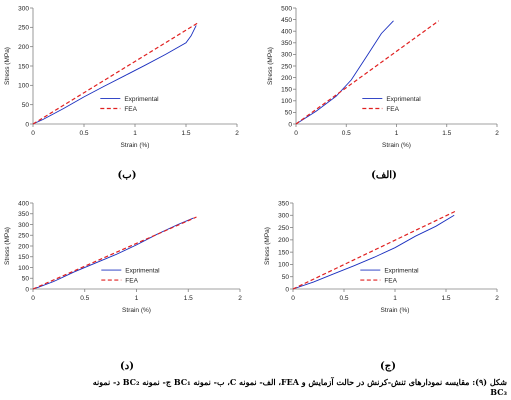  What do you see at coordinates (388, 366) in the screenshot?
I see `panel-label: (ج)` at bounding box center [388, 366].